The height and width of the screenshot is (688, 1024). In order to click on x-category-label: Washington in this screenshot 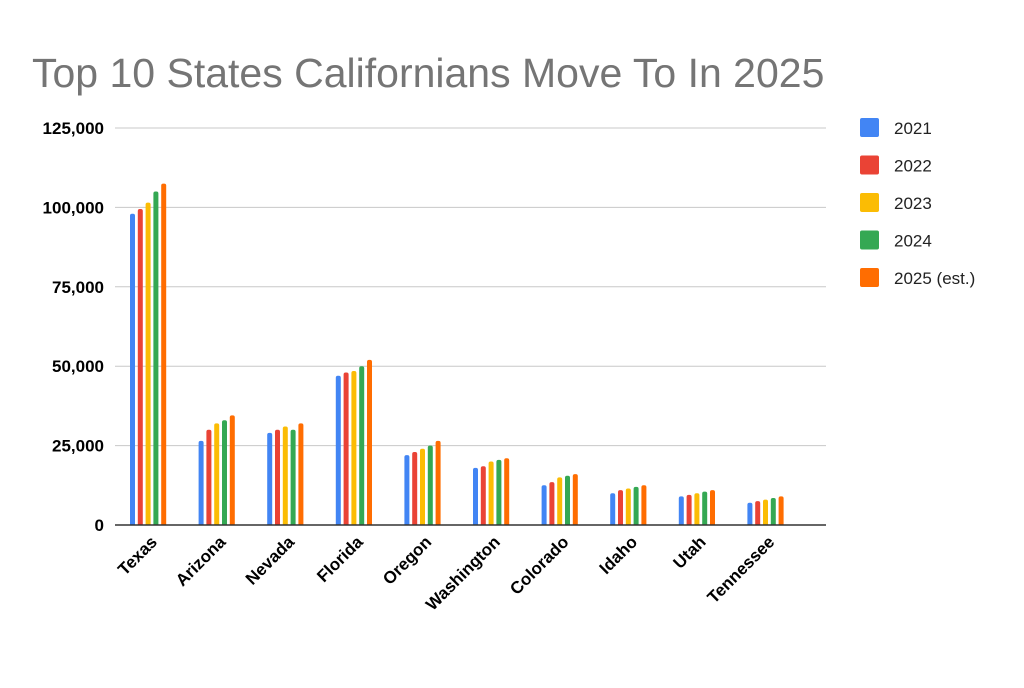, I will do `click(463, 573)`.